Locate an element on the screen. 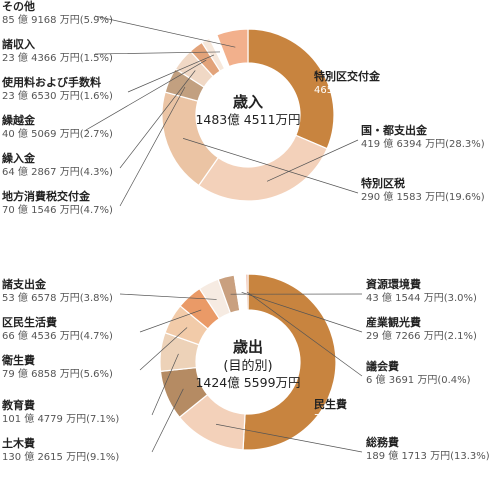 This screenshot has width=500, height=483. exp-label-health-name: 衛生費 is located at coordinates (18, 360).